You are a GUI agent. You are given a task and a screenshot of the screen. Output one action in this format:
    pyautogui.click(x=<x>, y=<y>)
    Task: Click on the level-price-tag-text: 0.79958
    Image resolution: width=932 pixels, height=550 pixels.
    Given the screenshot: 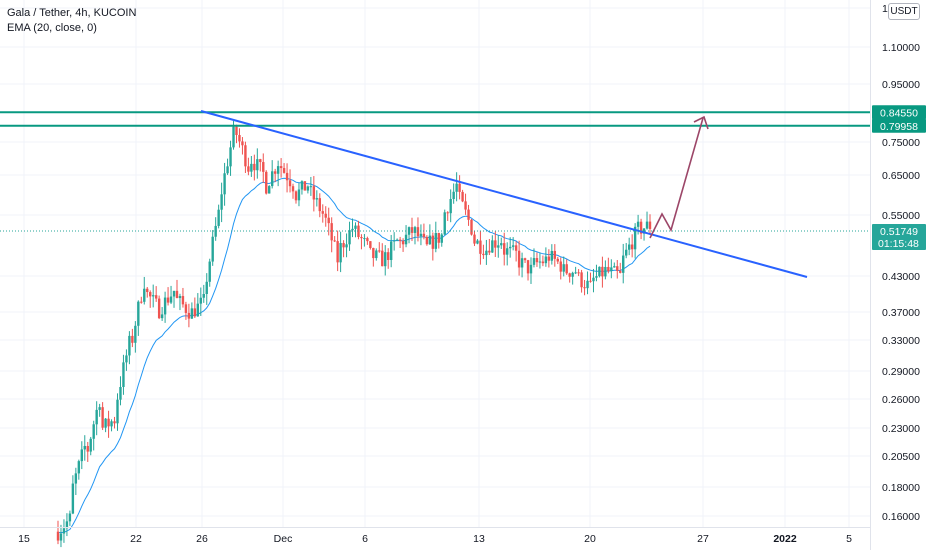 What is the action you would take?
    pyautogui.click(x=899, y=127)
    